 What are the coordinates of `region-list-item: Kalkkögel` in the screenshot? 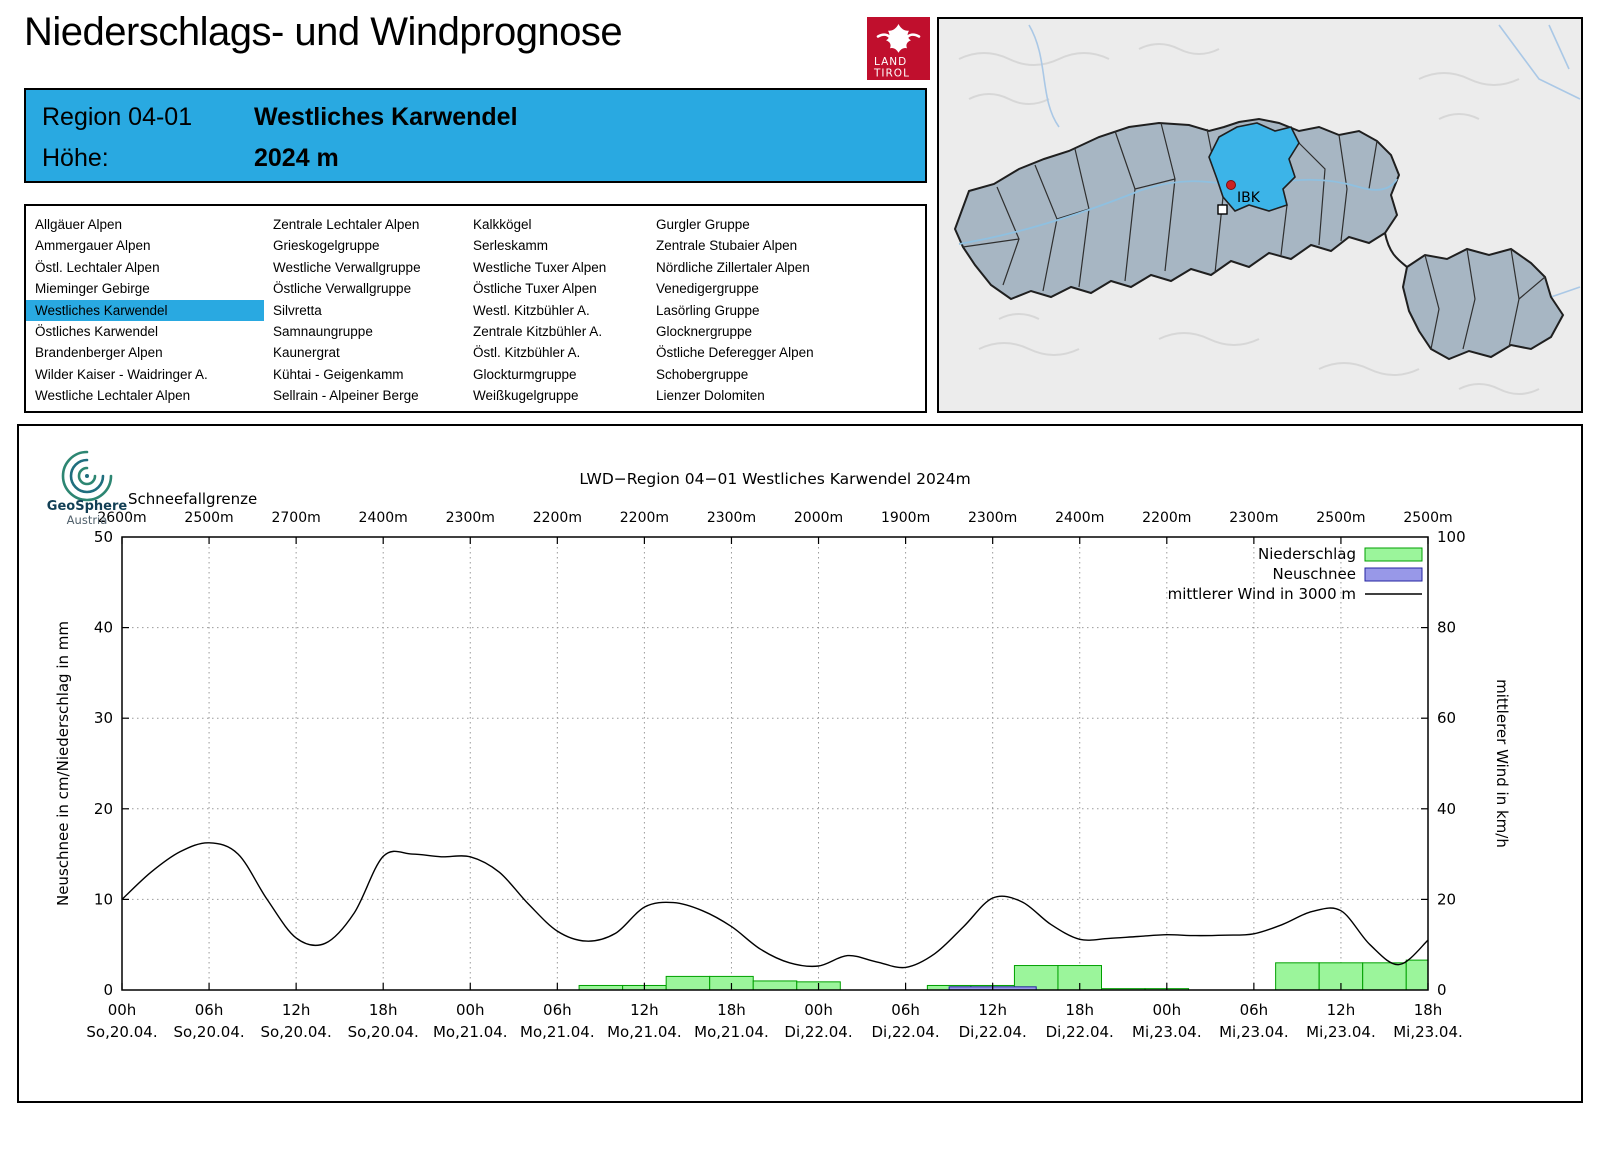 It's located at (502, 224).